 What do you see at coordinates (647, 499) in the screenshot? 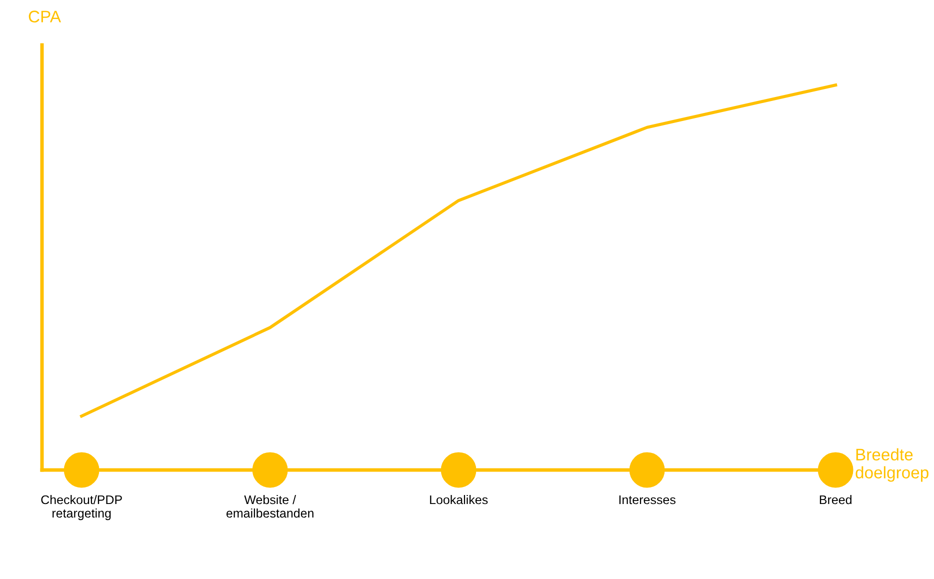
I see `x-tick-label: Interesses` at bounding box center [647, 499].